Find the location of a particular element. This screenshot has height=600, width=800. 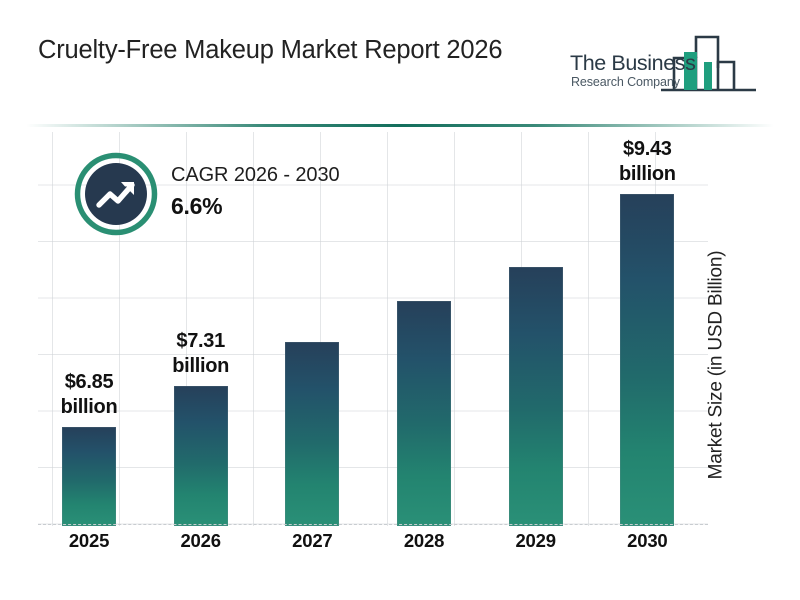

trending-up-icon is located at coordinates (116, 194).